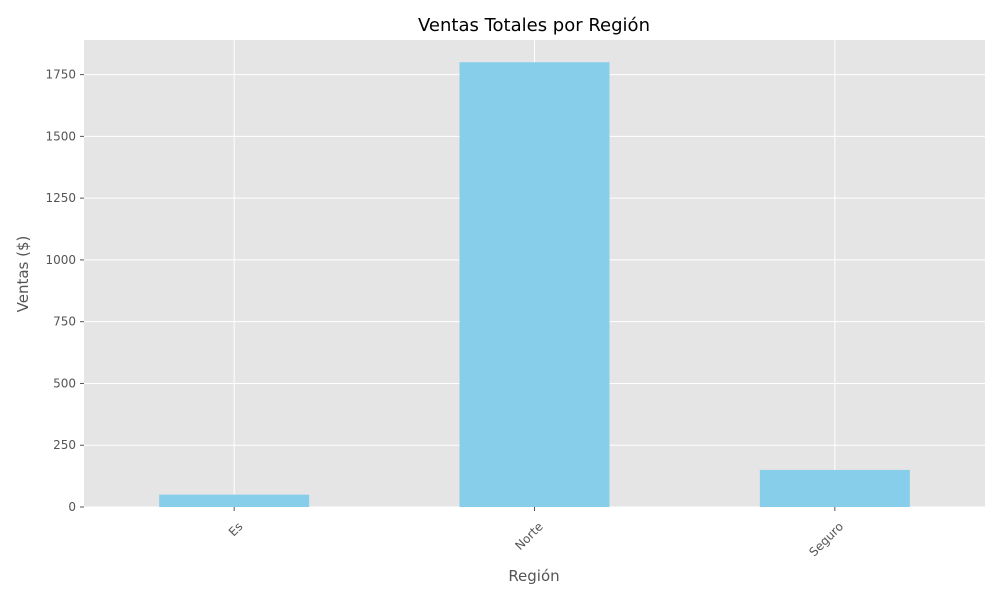 This screenshot has height=600, width=1000. What do you see at coordinates (528, 535) in the screenshot?
I see `x-tick-label: Norte` at bounding box center [528, 535].